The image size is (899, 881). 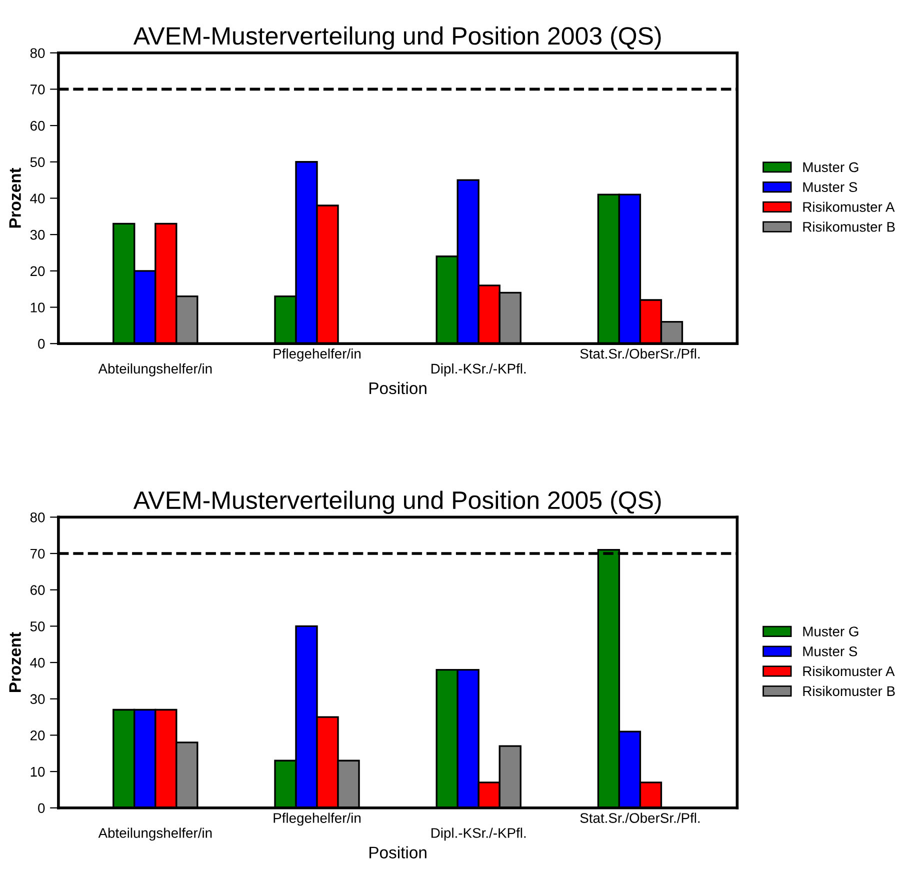 What do you see at coordinates (397, 38) in the screenshot?
I see `chart-title: AVEM-Musterverteilung und Position 2003 (QS)` at bounding box center [397, 38].